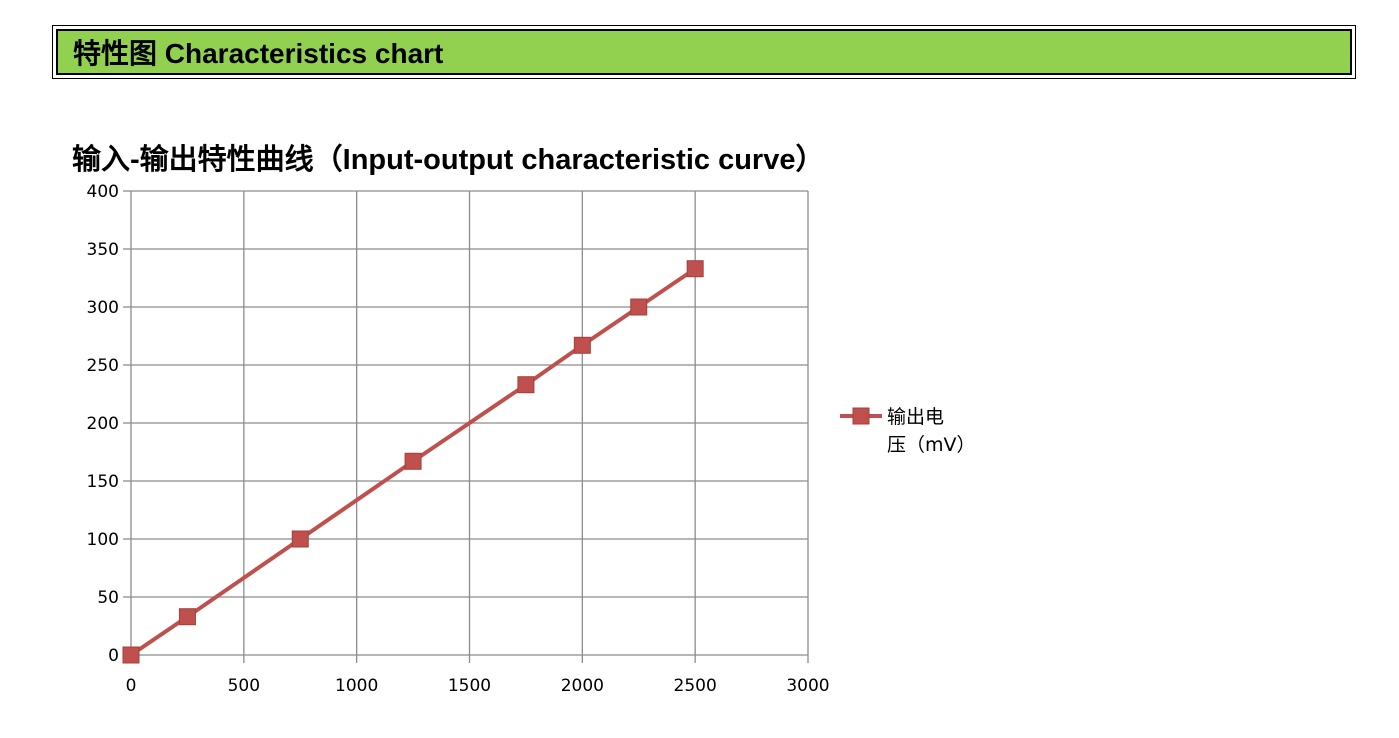 This screenshot has height=738, width=1399. I want to click on y-tick-label: 100, so click(103, 540).